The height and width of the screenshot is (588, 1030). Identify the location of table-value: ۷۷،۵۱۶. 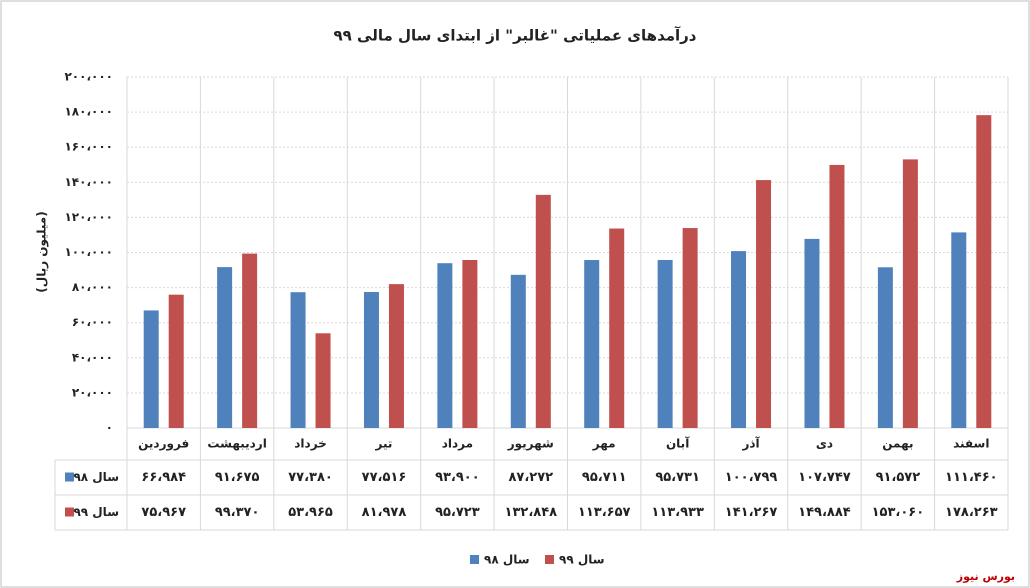
(384, 477).